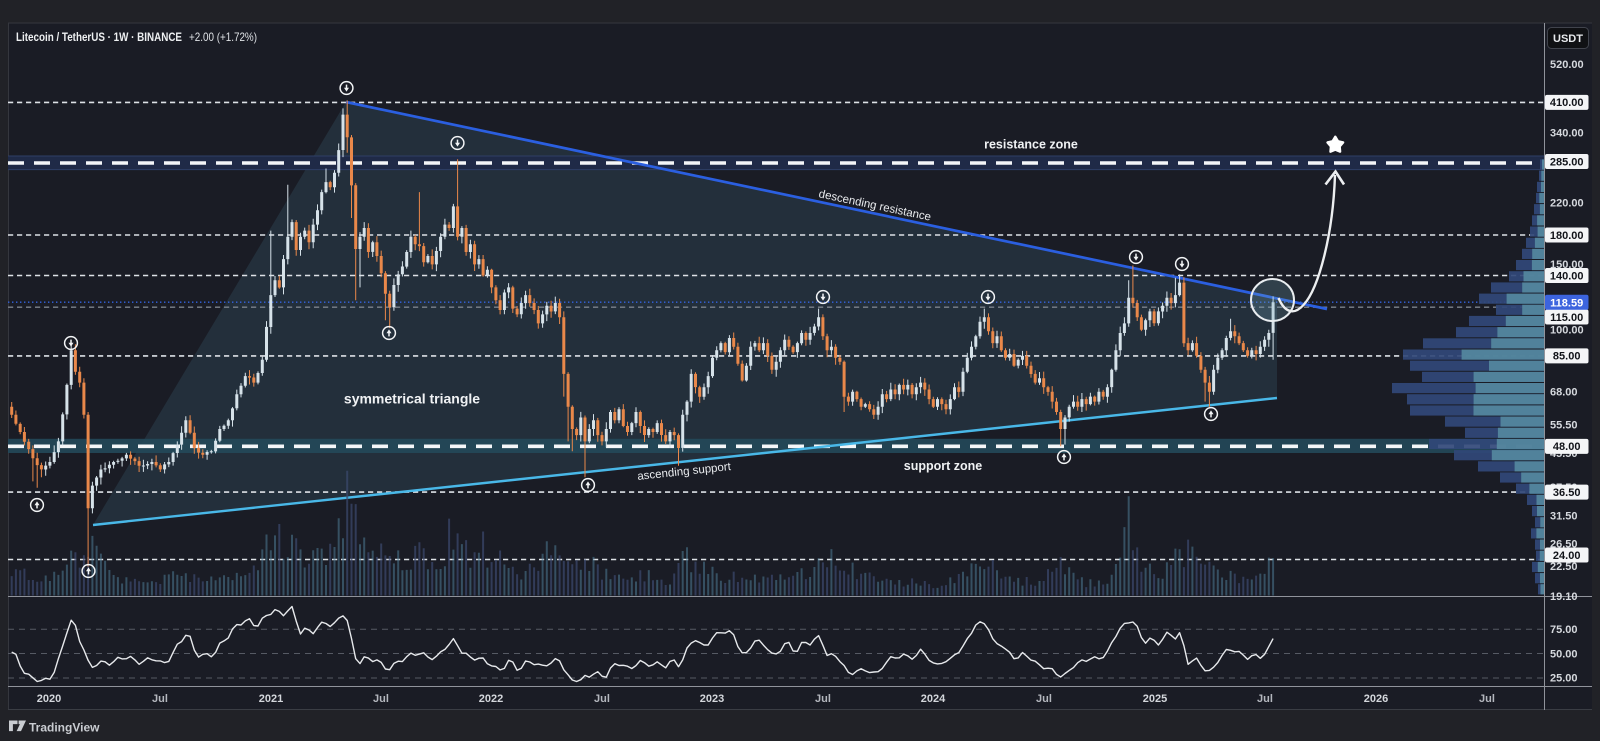 The width and height of the screenshot is (1600, 741). Describe the element at coordinates (49, 699) in the screenshot. I see `svg-text: 2020` at that location.